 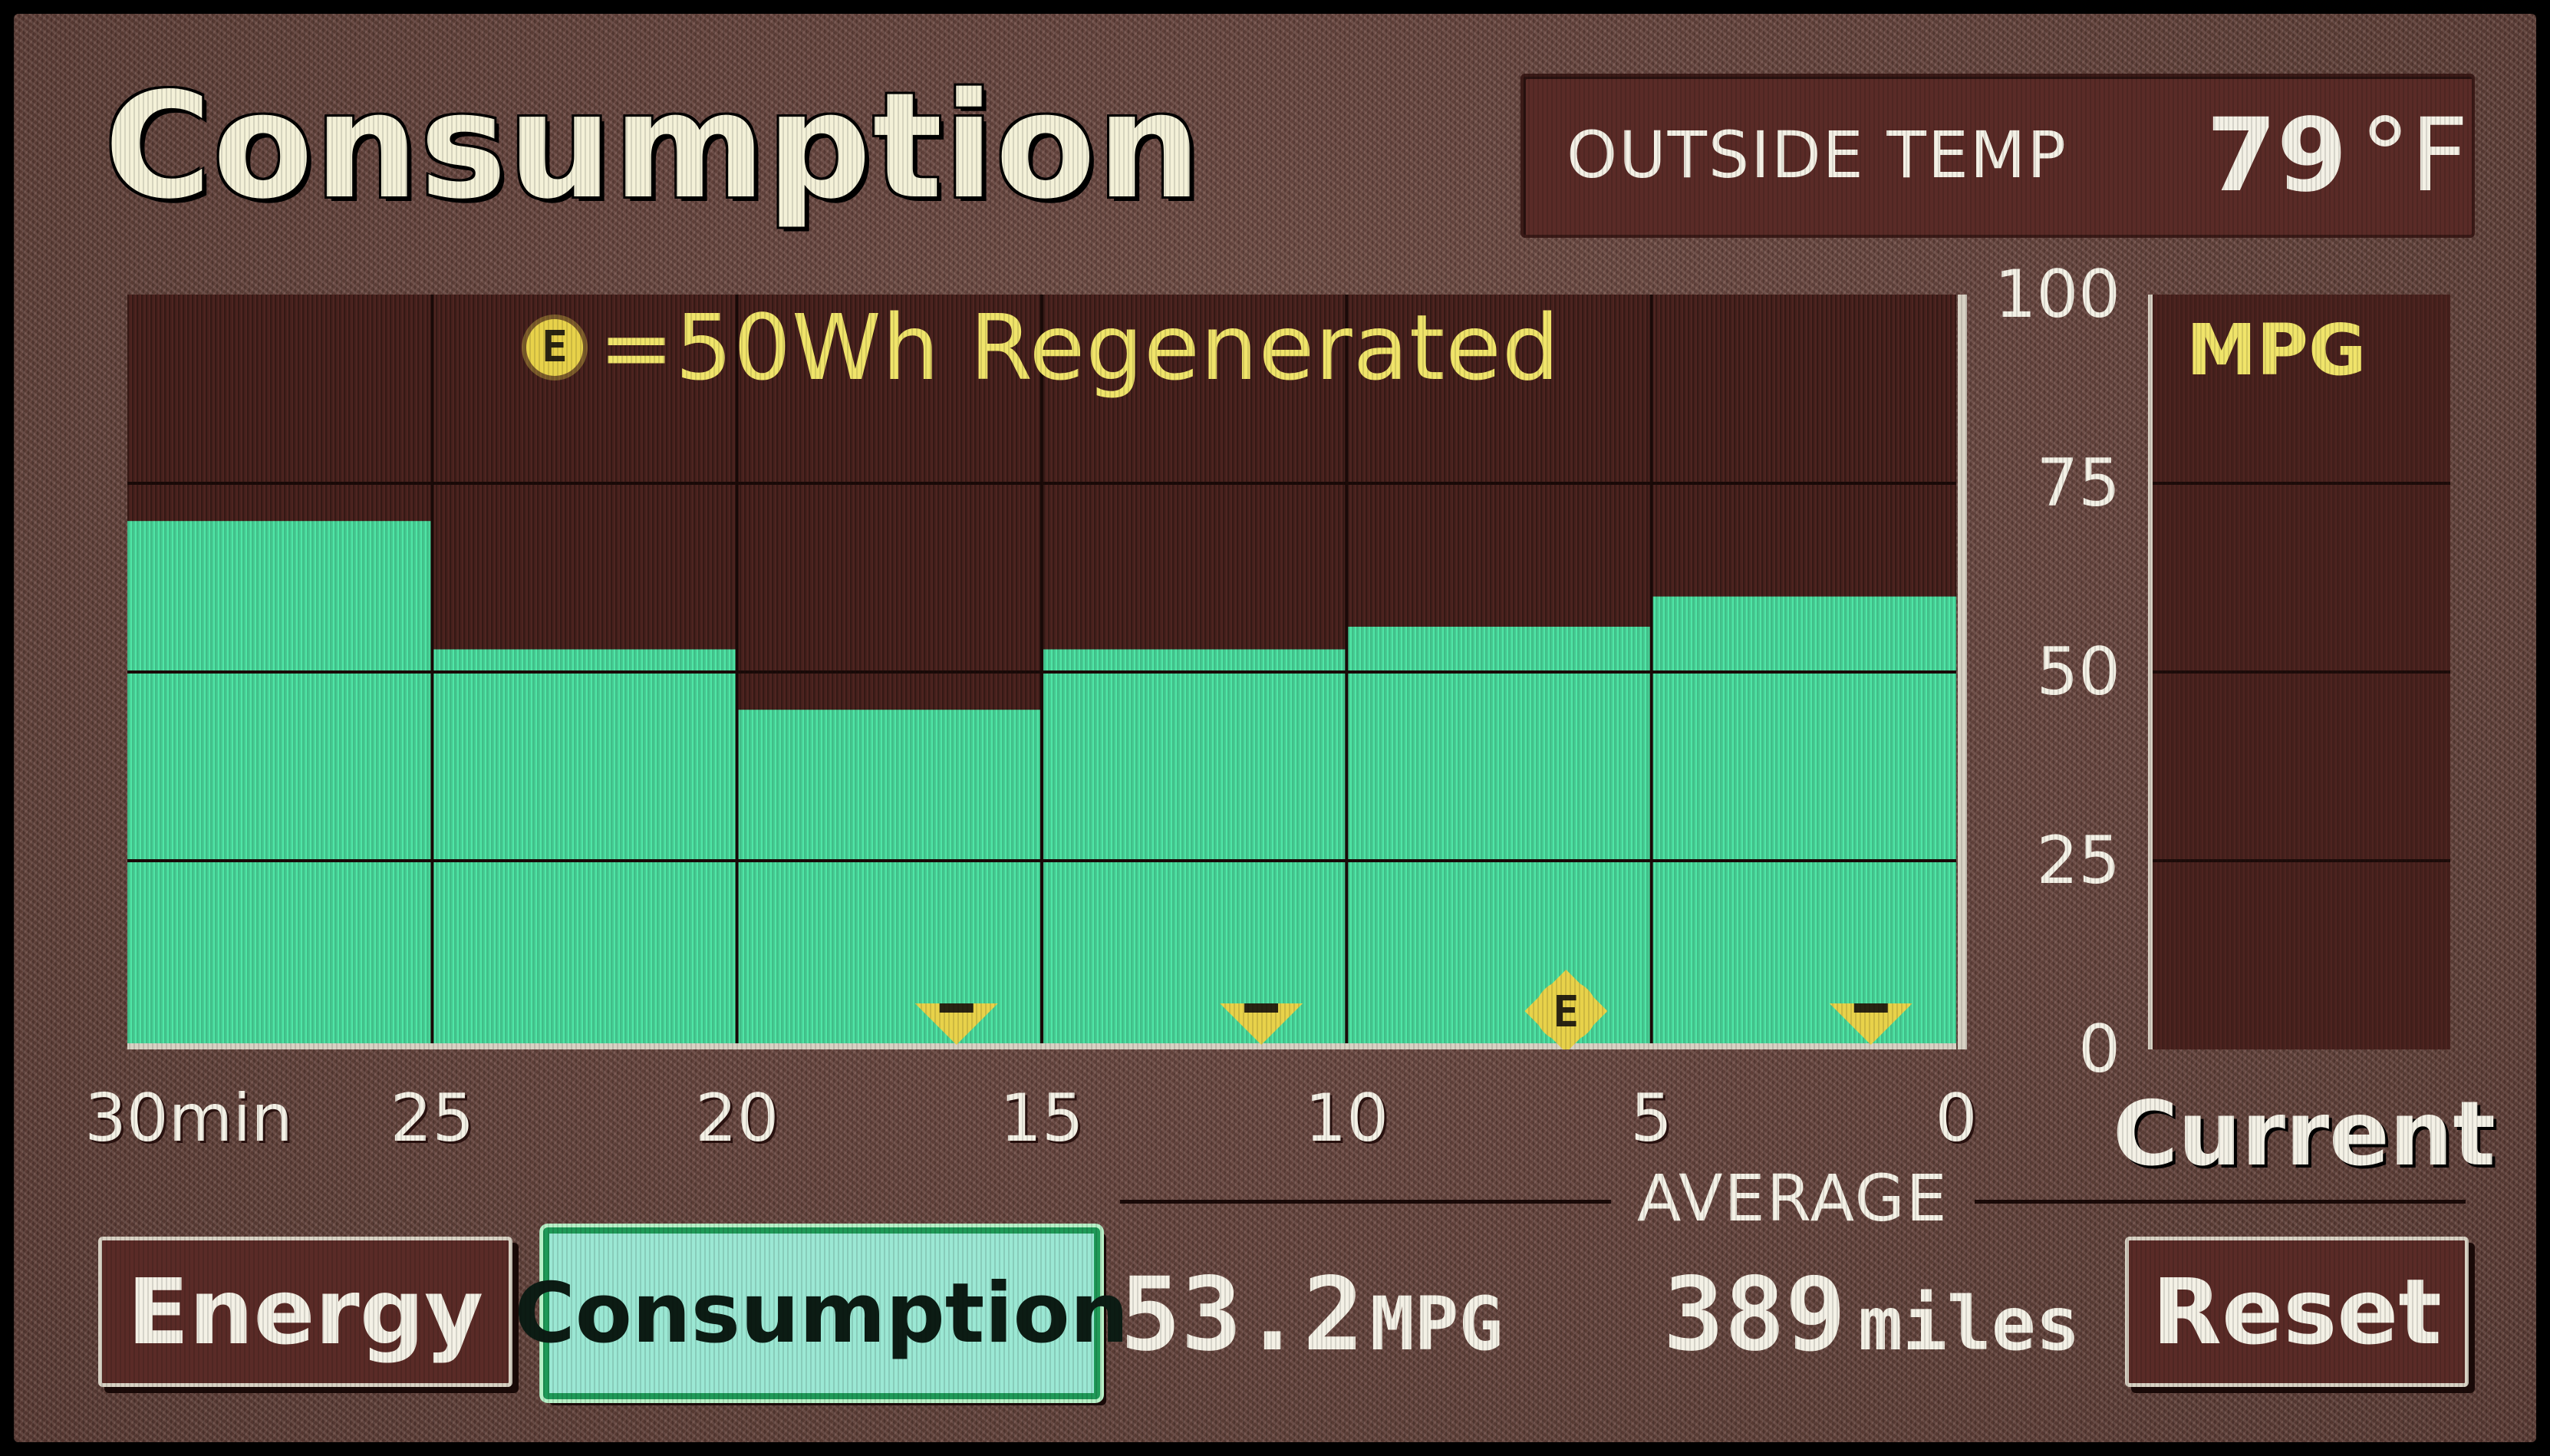 What do you see at coordinates (2078, 860) in the screenshot?
I see `y-tick-label: 25` at bounding box center [2078, 860].